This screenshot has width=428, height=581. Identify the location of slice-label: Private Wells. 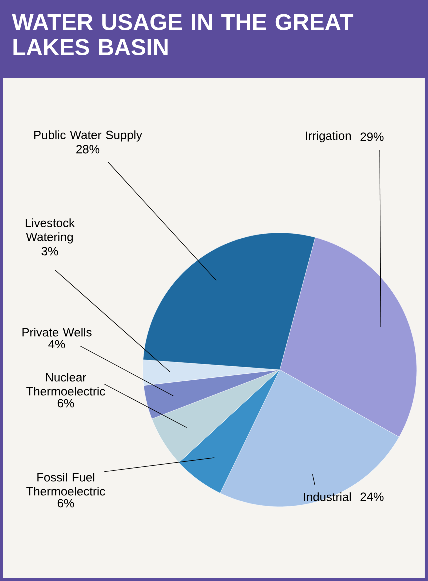
(57, 332).